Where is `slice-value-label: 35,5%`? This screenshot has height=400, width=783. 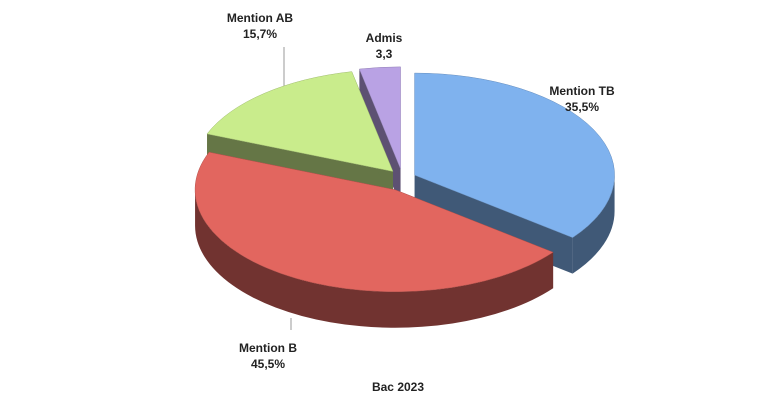 slice-value-label: 35,5% is located at coordinates (582, 107).